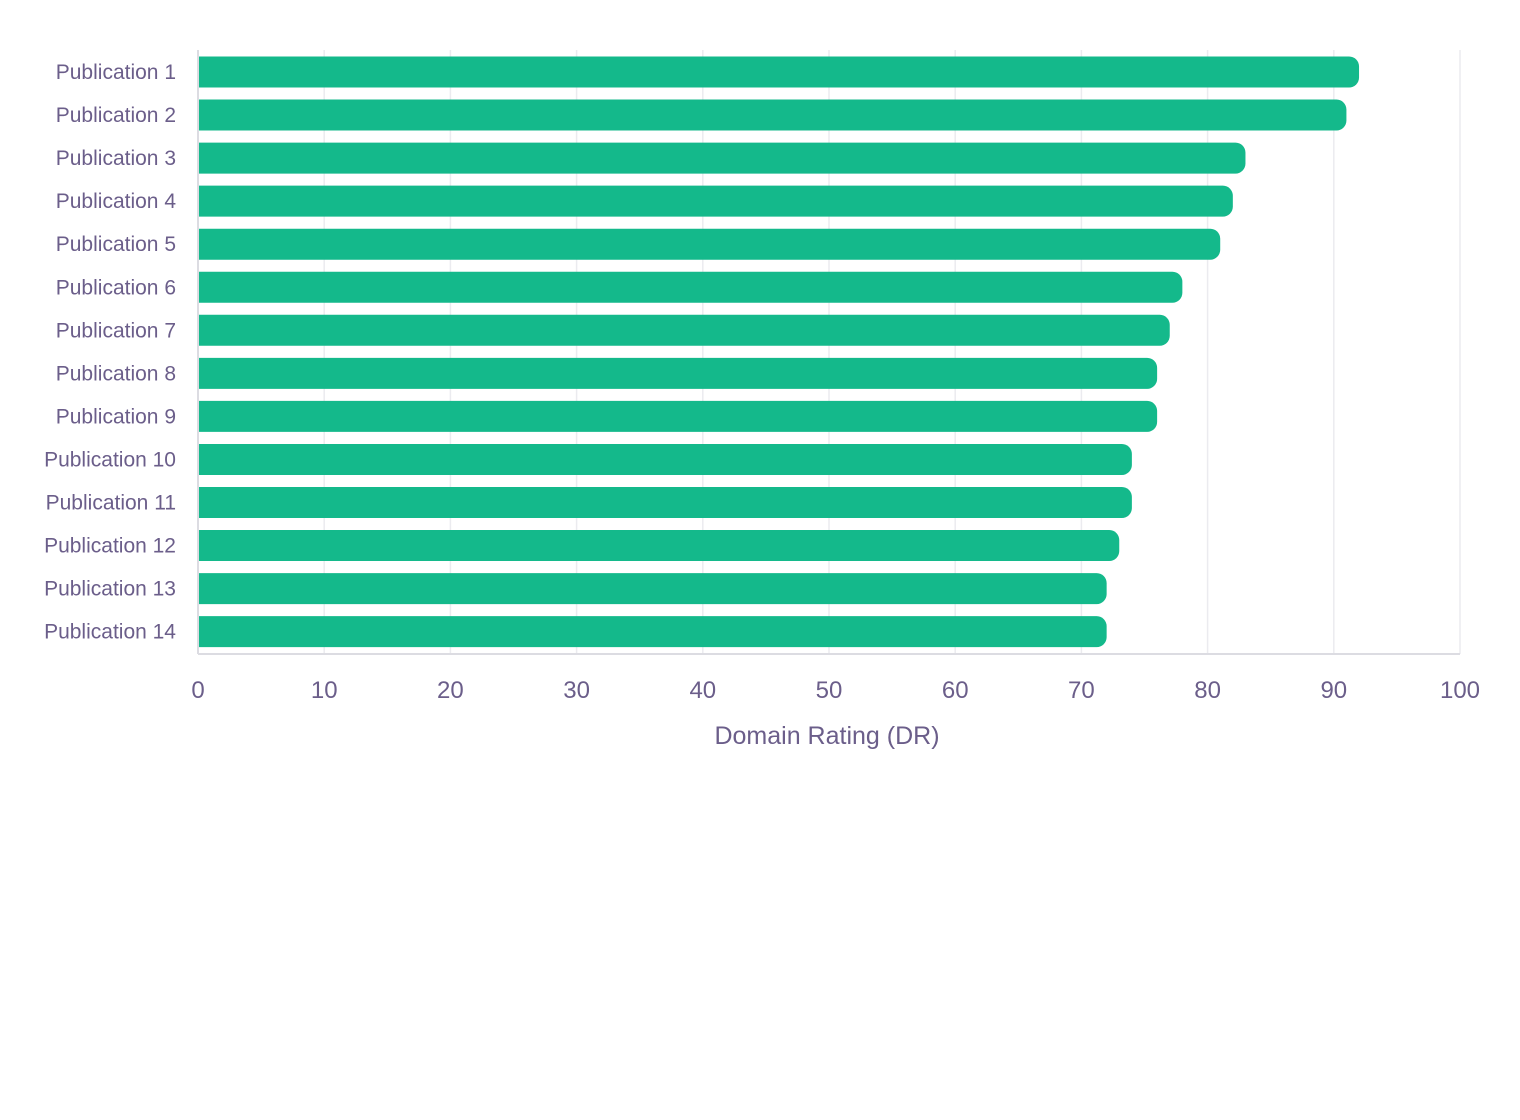 The height and width of the screenshot is (1120, 1520). What do you see at coordinates (116, 201) in the screenshot?
I see `category-label: Publication 4` at bounding box center [116, 201].